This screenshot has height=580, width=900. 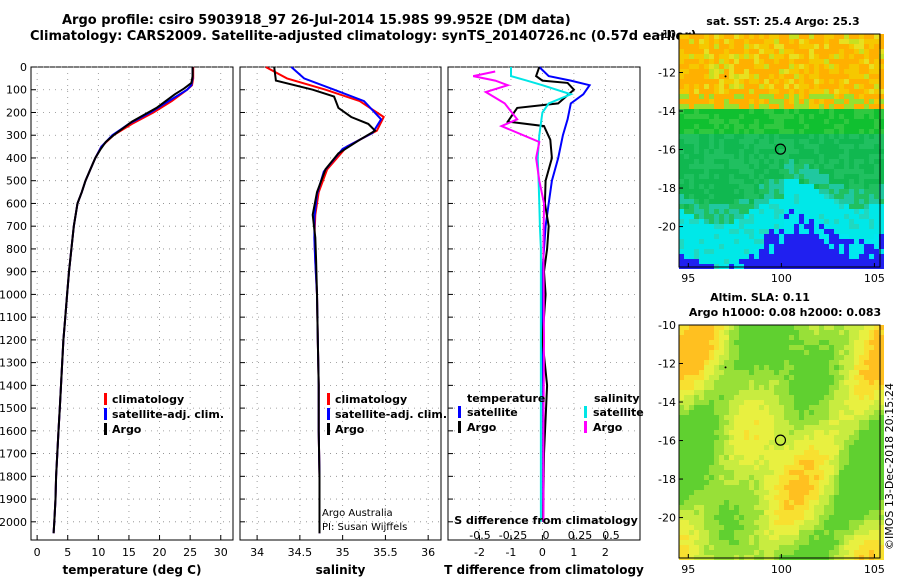 I want to click on diff-legend-sal-title: salinity, so click(x=617, y=398).